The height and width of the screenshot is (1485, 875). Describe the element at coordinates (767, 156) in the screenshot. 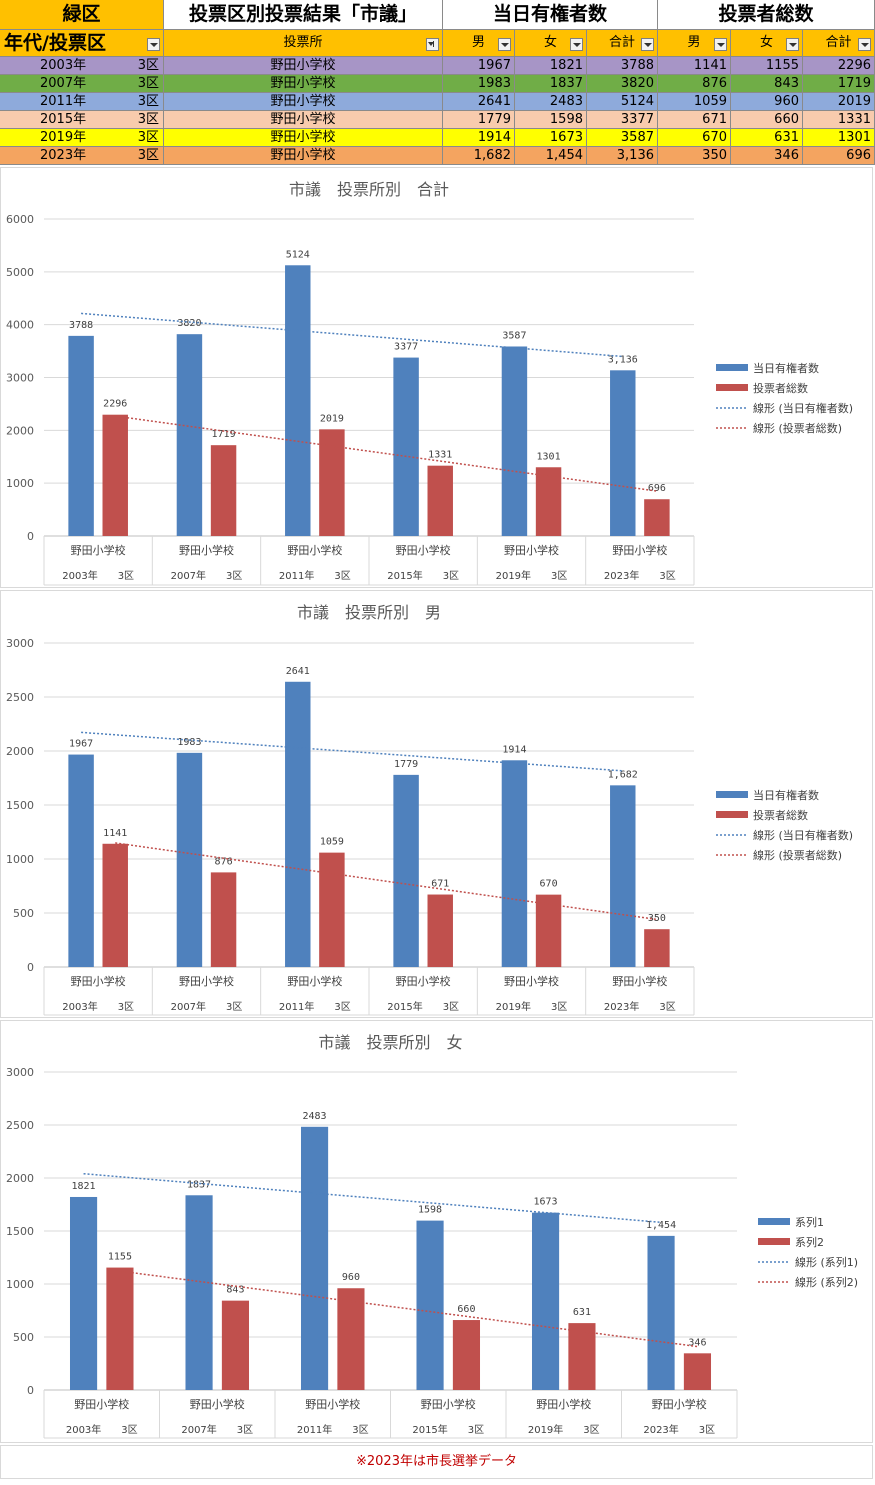

I see `voters-female-cell: 346` at that location.